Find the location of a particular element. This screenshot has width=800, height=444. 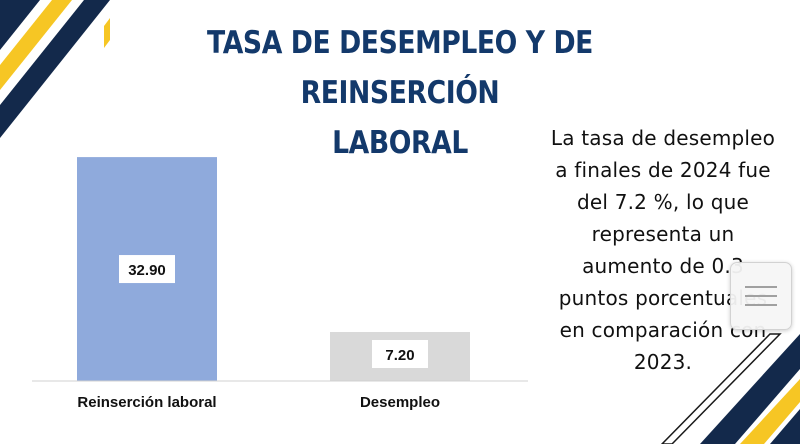

menu-button is located at coordinates (761, 296).